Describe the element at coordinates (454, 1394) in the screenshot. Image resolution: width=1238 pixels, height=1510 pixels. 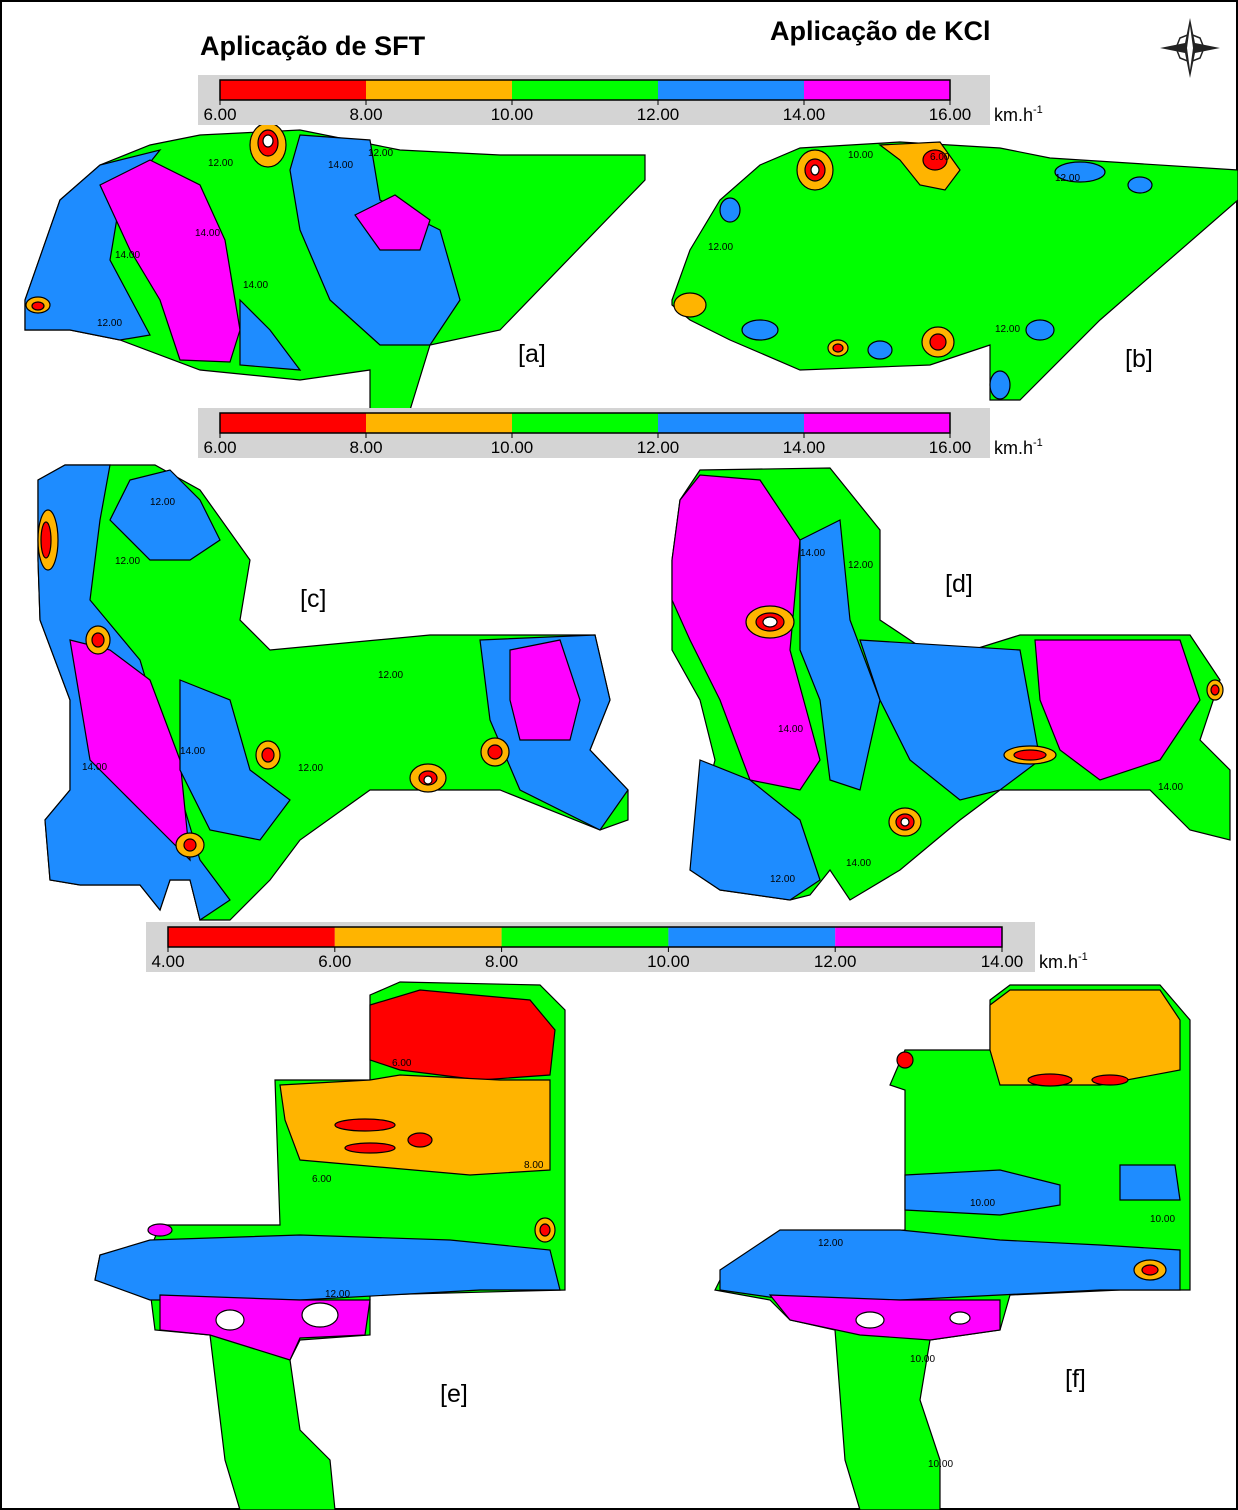
I see `panel-label: [e]` at that location.